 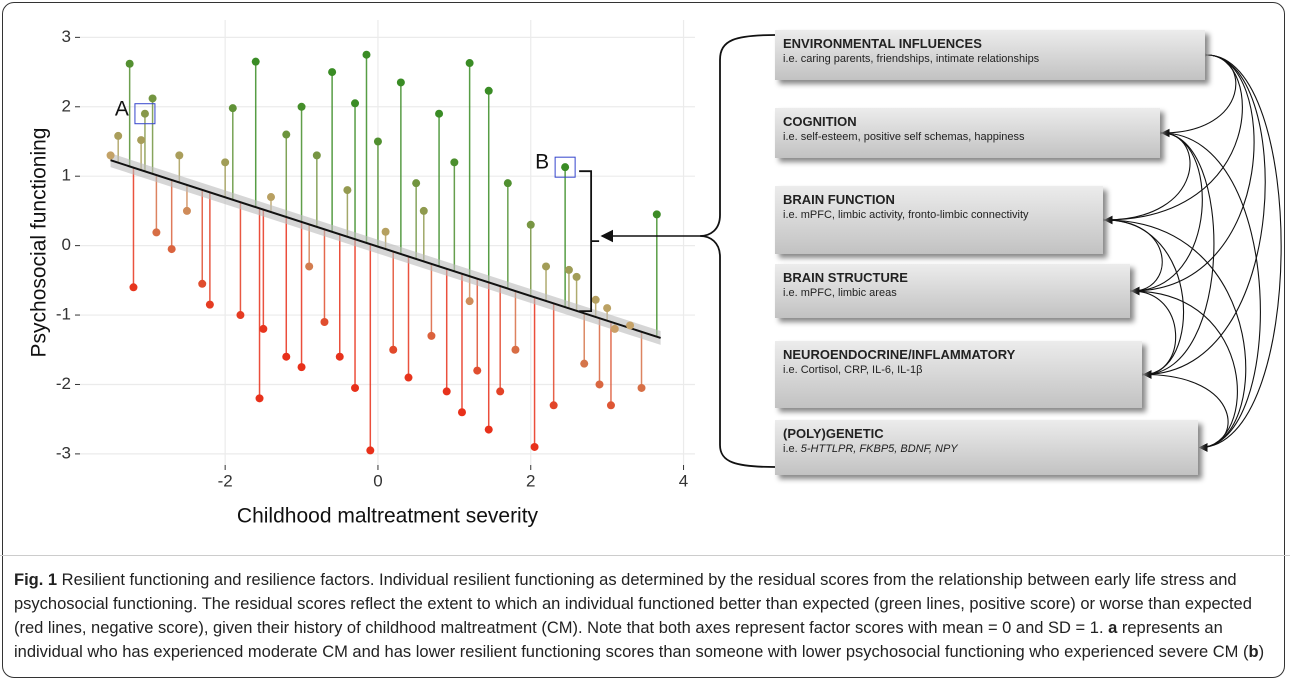 I want to click on factor-title: ENVIRONMENTAL INFLUENCES, so click(x=882, y=43).